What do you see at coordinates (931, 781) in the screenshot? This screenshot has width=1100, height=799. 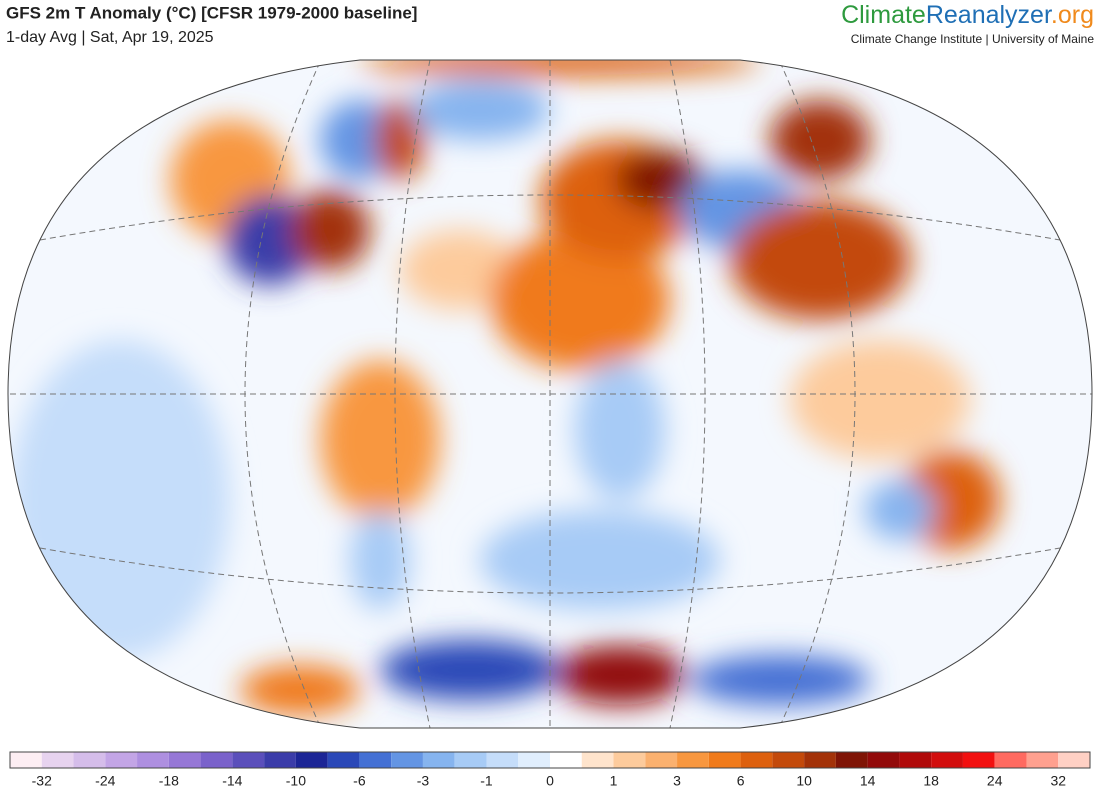 I see `colorbar-tick-label: 18` at bounding box center [931, 781].